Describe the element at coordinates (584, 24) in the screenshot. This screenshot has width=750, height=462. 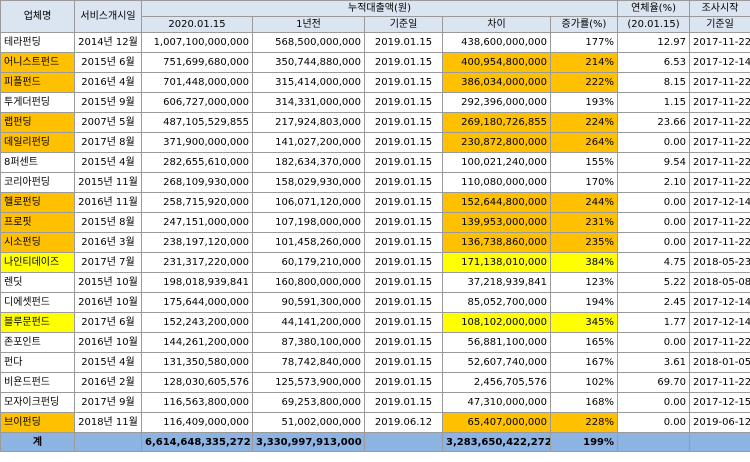
I see `header-growth: 증가률(%)` at that location.